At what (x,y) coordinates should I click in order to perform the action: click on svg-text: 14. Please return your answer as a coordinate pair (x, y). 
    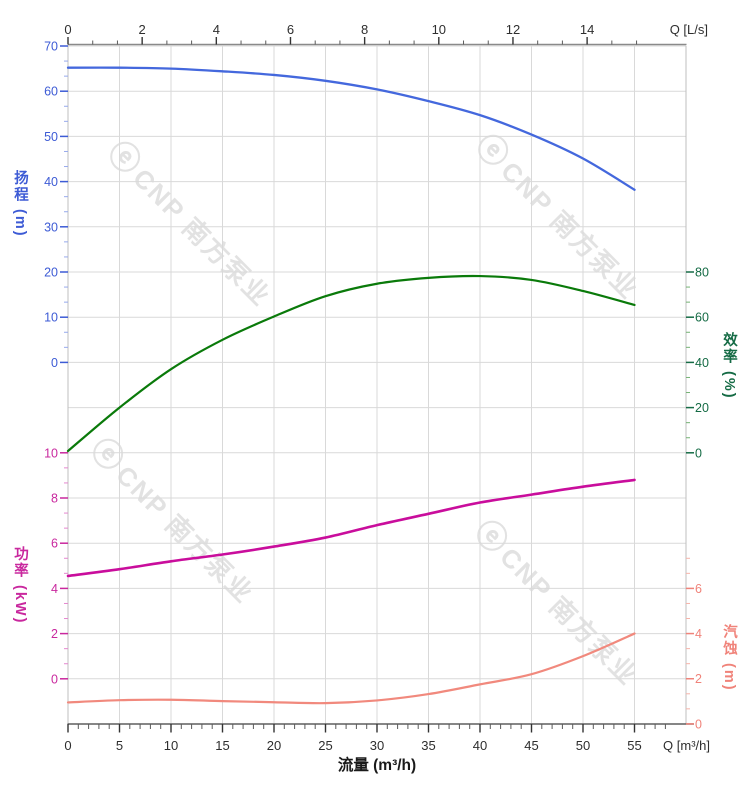
    Looking at the image, I should click on (587, 29).